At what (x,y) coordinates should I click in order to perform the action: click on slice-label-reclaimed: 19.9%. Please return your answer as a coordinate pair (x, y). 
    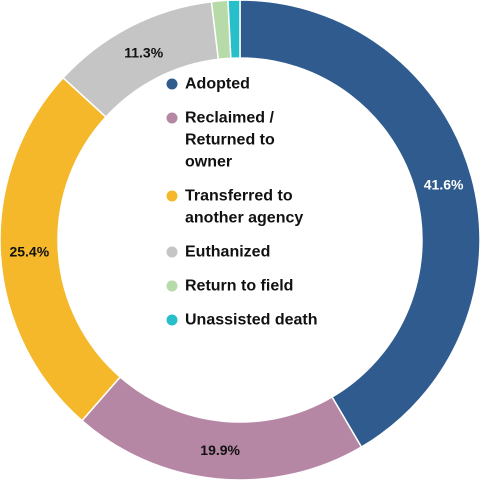
    Looking at the image, I should click on (220, 450).